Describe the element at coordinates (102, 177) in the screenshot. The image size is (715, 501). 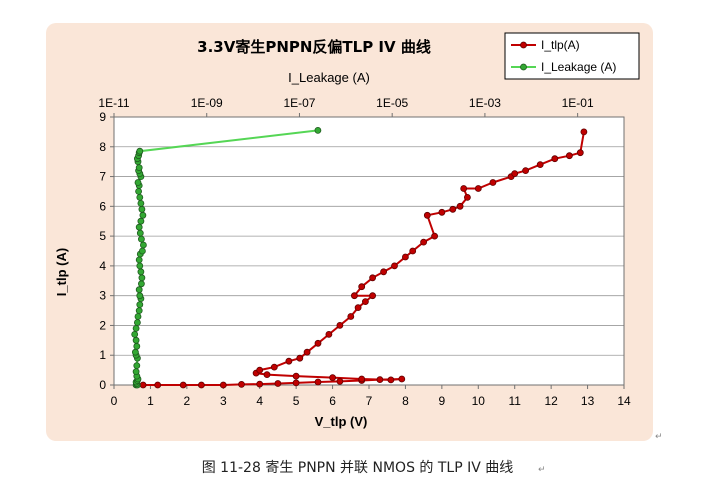
I see `y-tick-label: 7` at that location.